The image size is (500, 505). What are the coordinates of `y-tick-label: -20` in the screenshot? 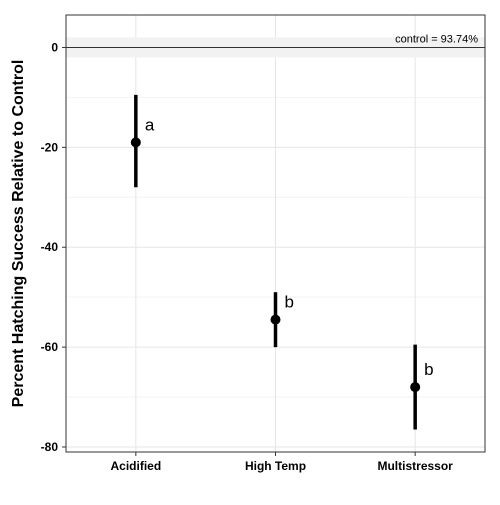 It's located at (50, 147).